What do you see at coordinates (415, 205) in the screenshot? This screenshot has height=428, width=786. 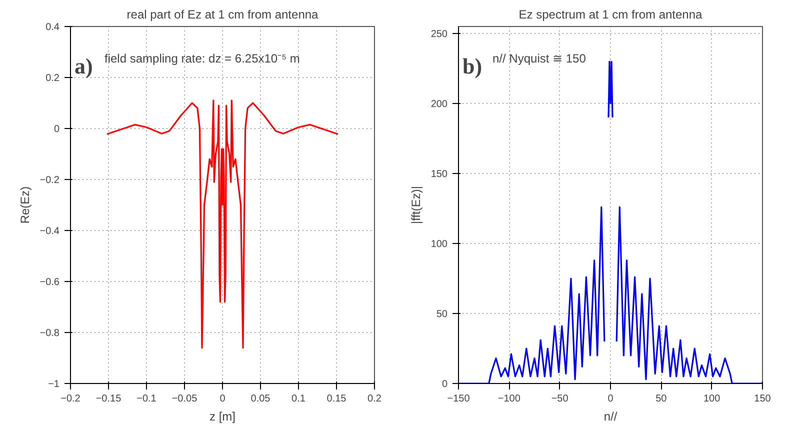 I see `y-axis-title: |fft(Ez)|` at bounding box center [415, 205].